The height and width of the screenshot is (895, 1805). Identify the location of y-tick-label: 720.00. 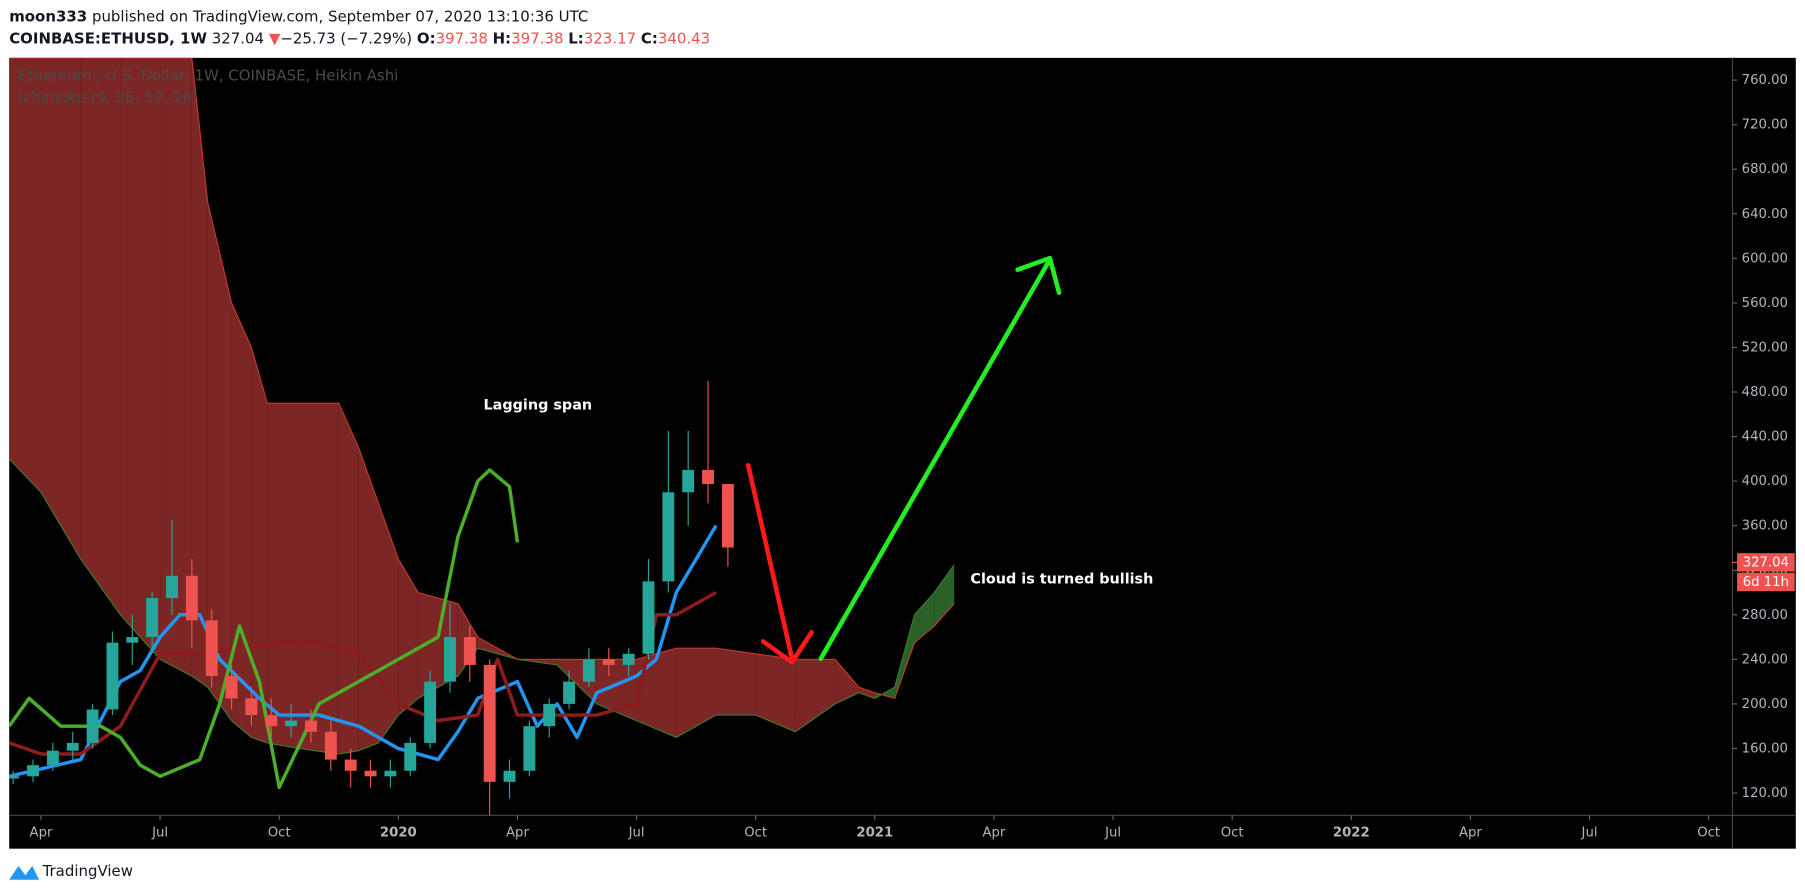
(1765, 125).